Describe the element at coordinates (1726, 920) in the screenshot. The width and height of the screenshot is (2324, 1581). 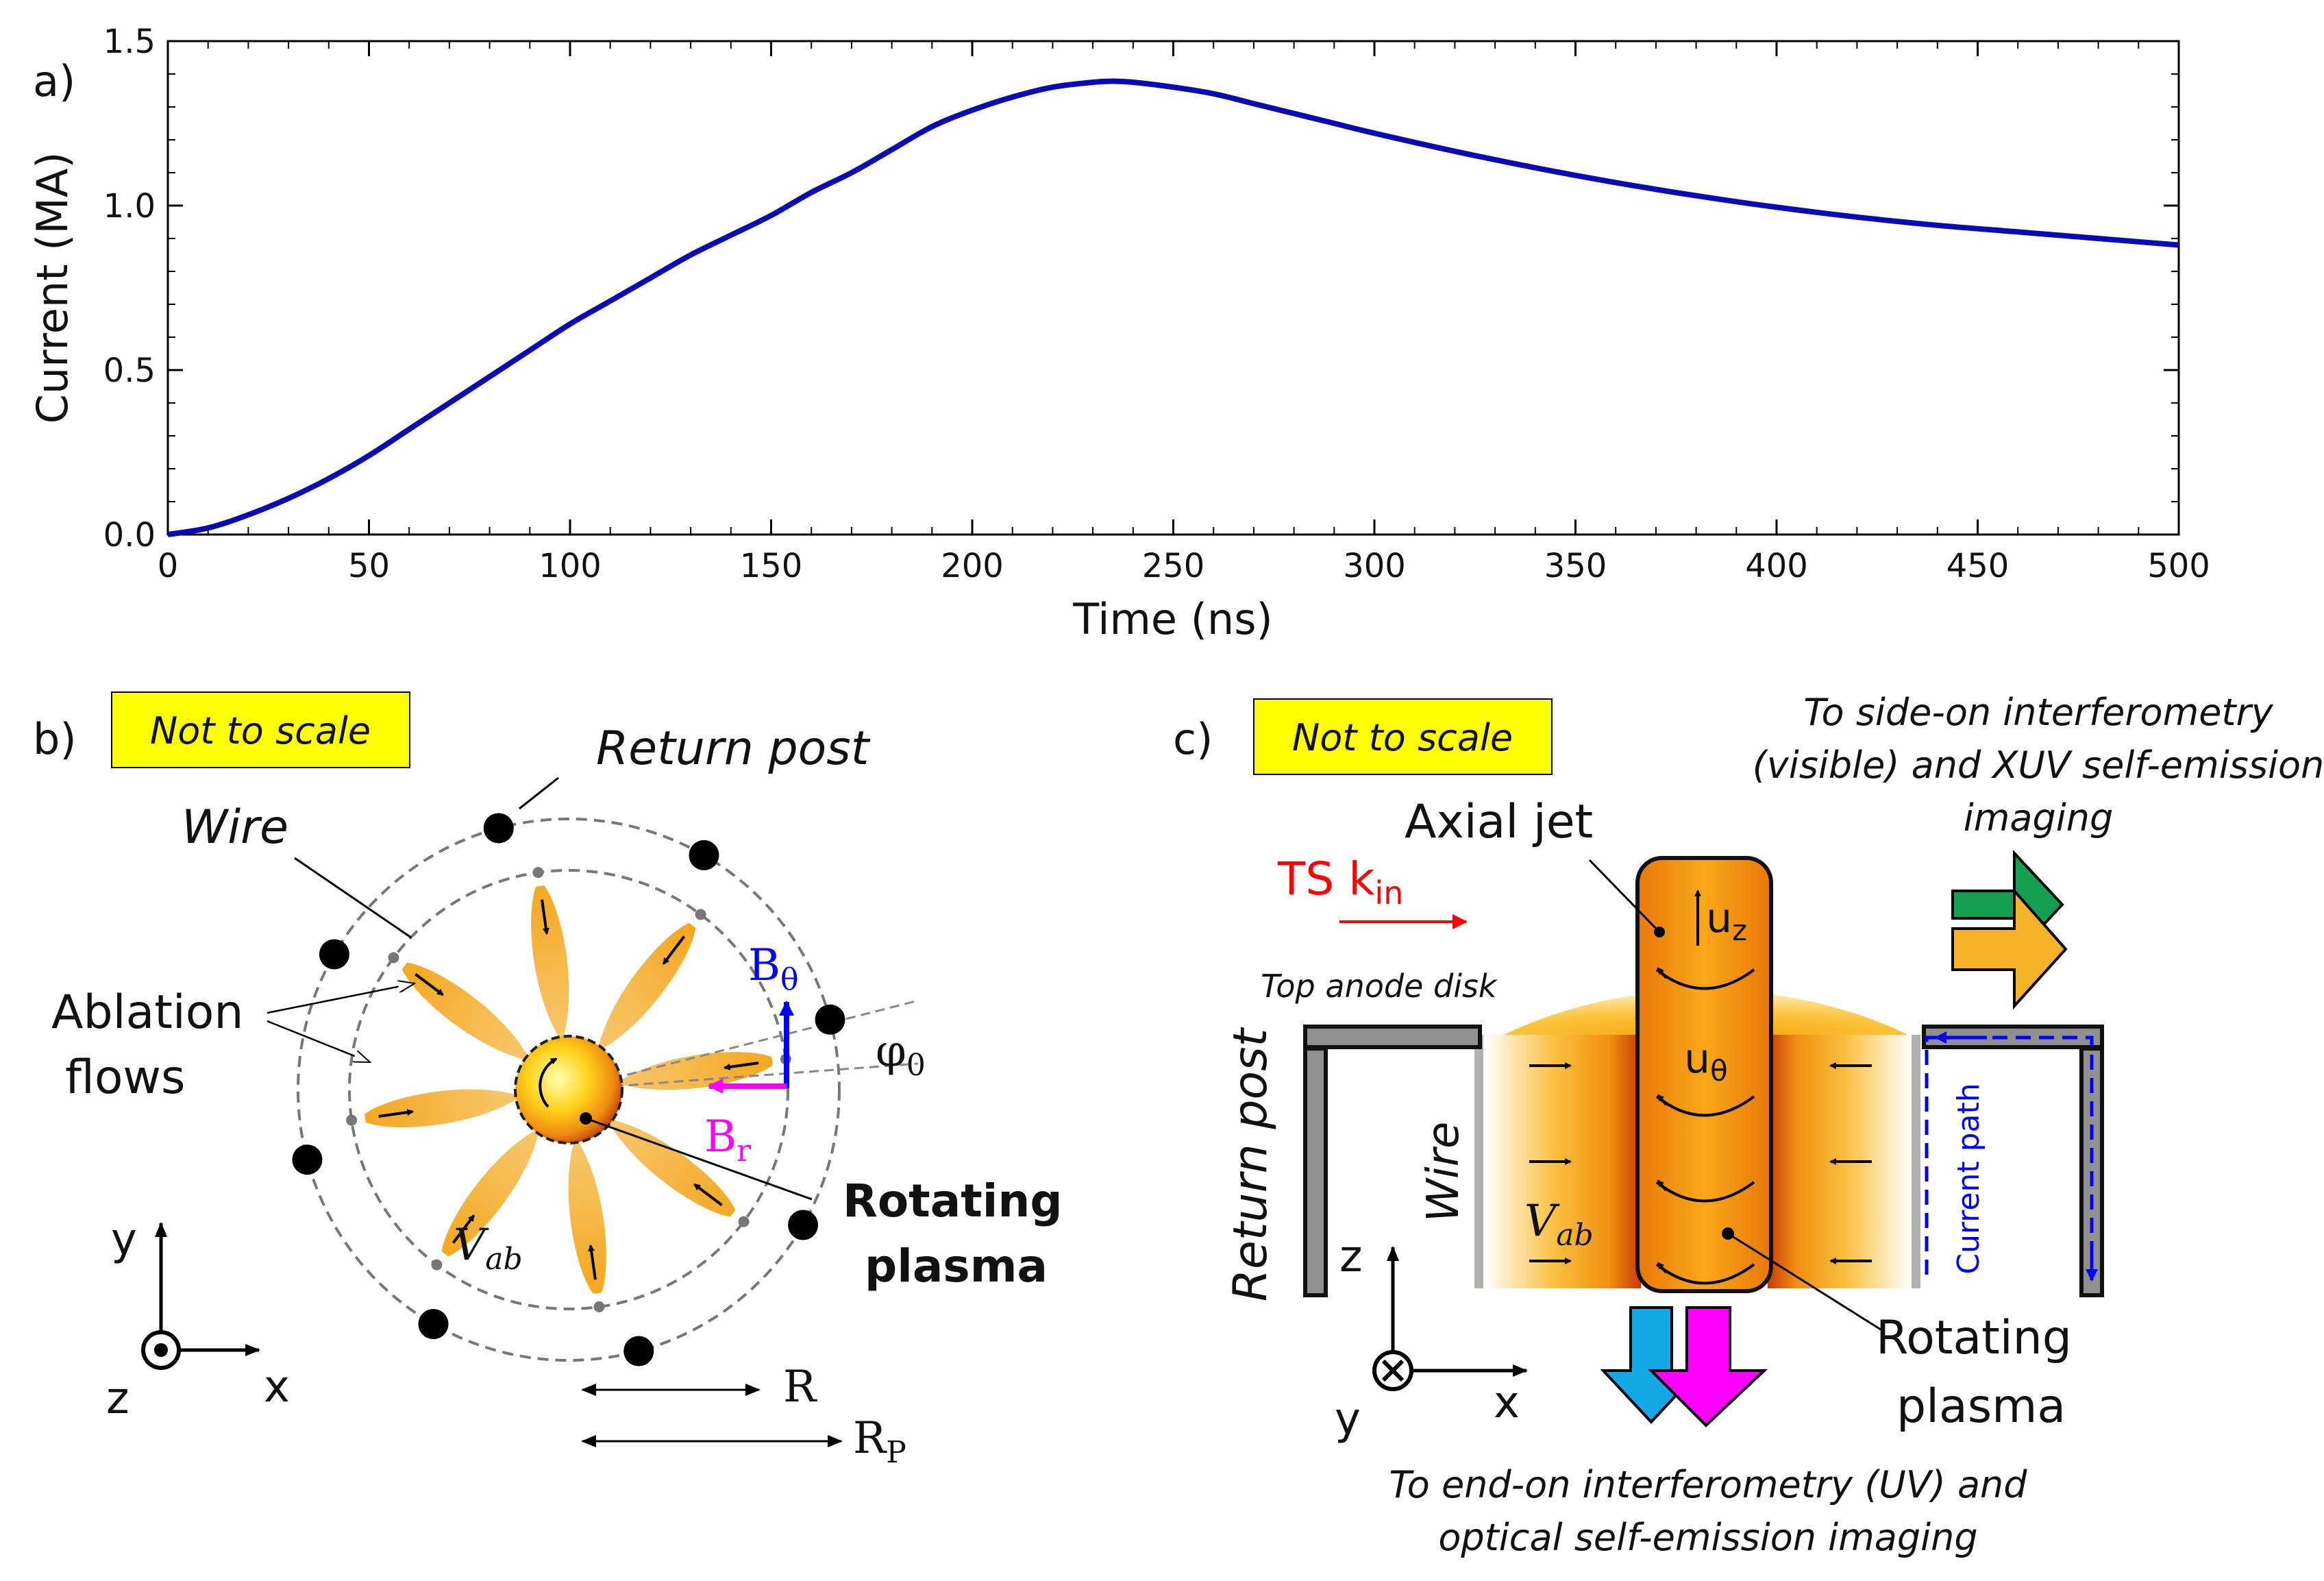
I see `u-z-label: uz` at that location.